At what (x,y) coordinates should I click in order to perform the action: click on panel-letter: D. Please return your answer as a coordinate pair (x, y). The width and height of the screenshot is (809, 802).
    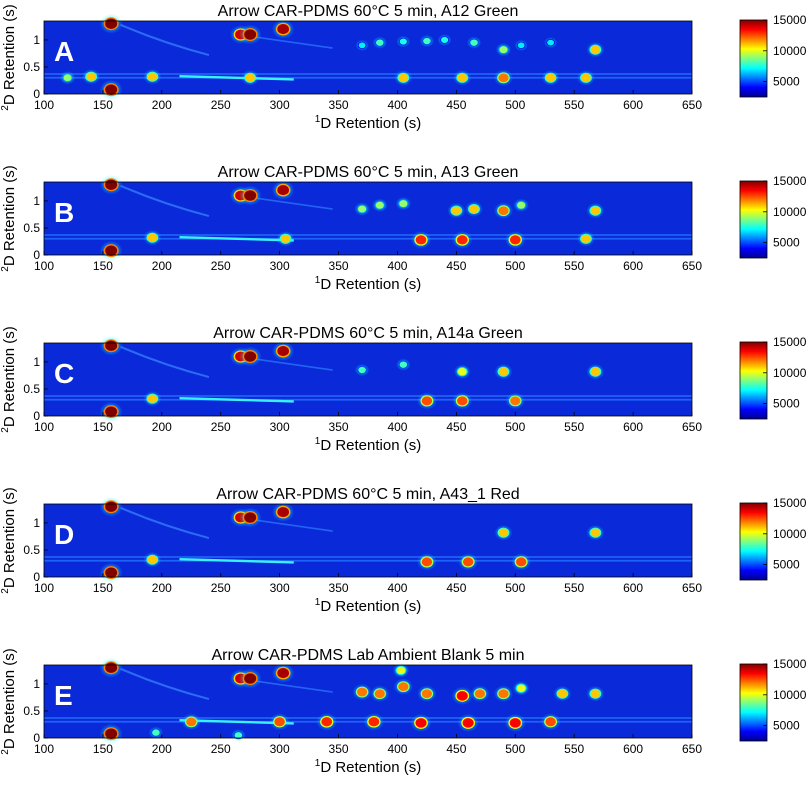
    Looking at the image, I should click on (64, 534).